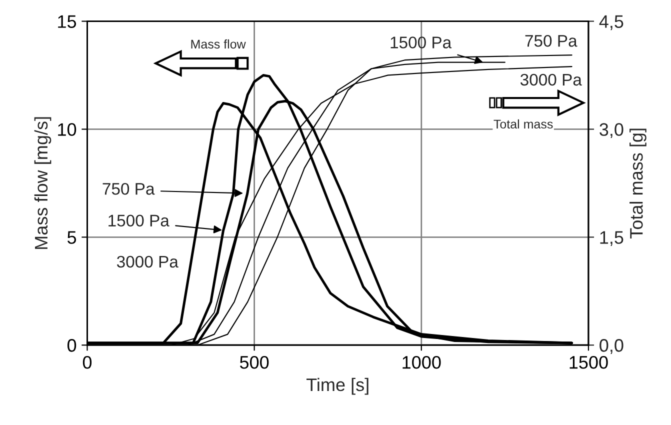 This screenshot has width=671, height=425. Describe the element at coordinates (611, 22) in the screenshot. I see `y2-tick-label: 4,5` at that location.